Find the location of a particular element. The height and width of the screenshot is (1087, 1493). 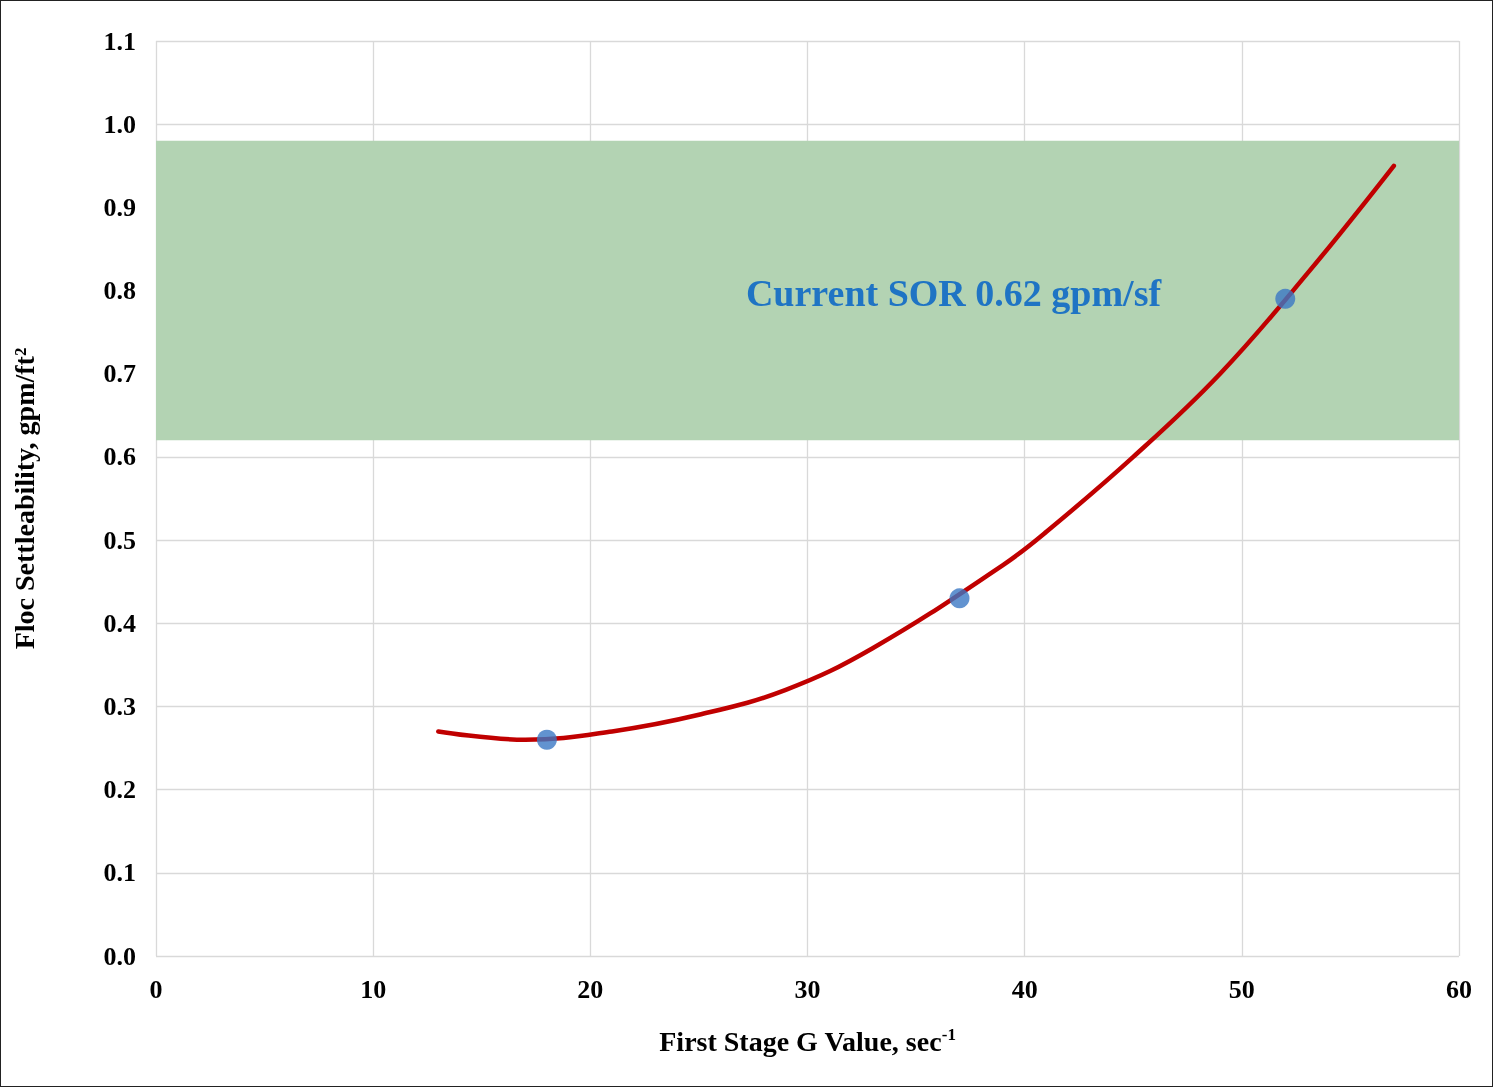

x-tick-label: 20 is located at coordinates (590, 989).